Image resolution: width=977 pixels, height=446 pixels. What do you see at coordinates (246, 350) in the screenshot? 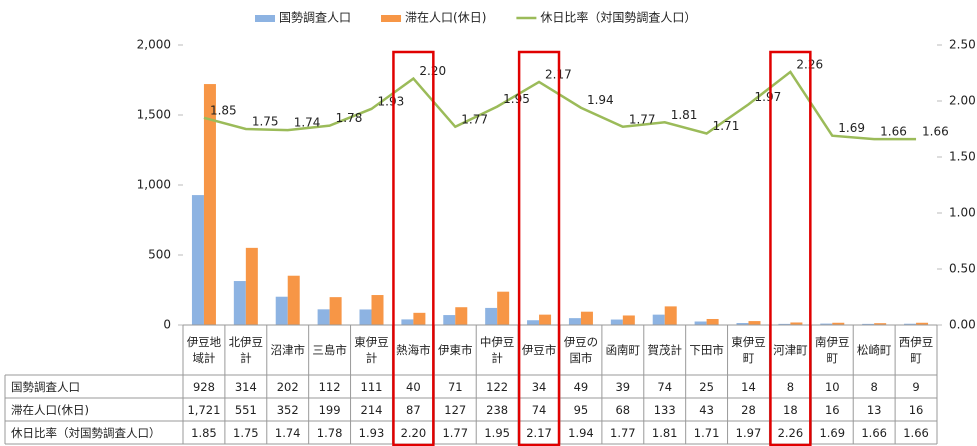
I see `category-cell: 北伊豆計` at bounding box center [246, 350].